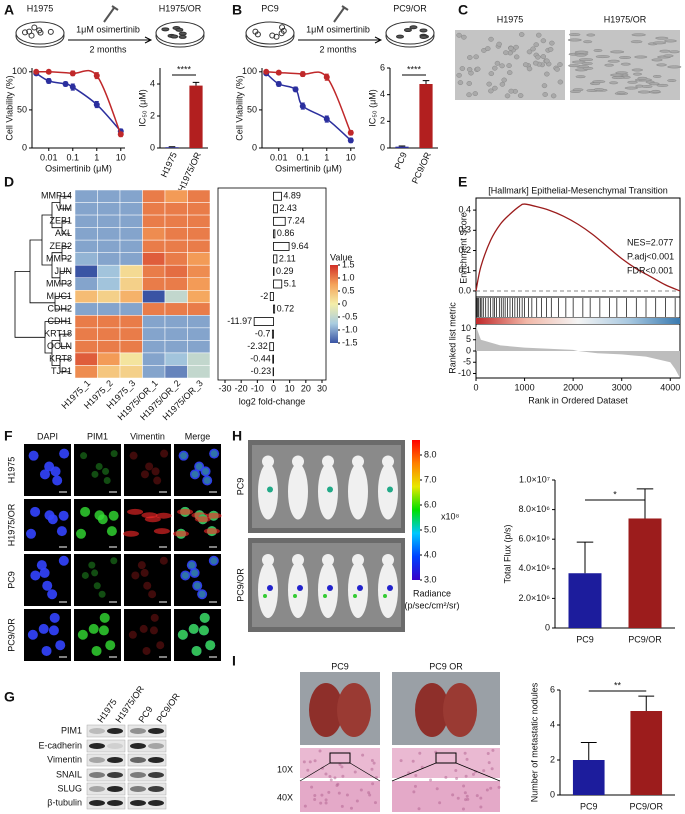  What do you see at coordinates (585, 639) in the screenshot?
I see `x-tick-label: PC9` at bounding box center [585, 639].